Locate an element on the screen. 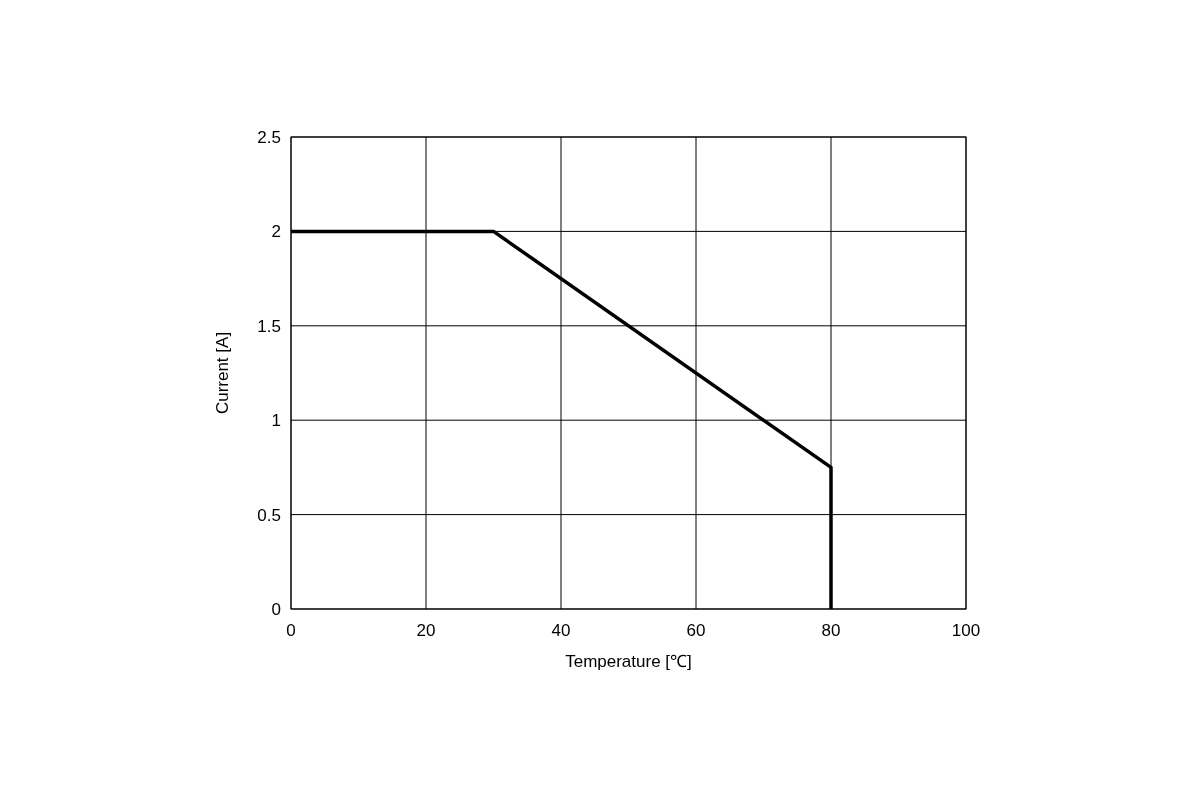 The image size is (1200, 800). x-tick-label: 20 is located at coordinates (426, 630).